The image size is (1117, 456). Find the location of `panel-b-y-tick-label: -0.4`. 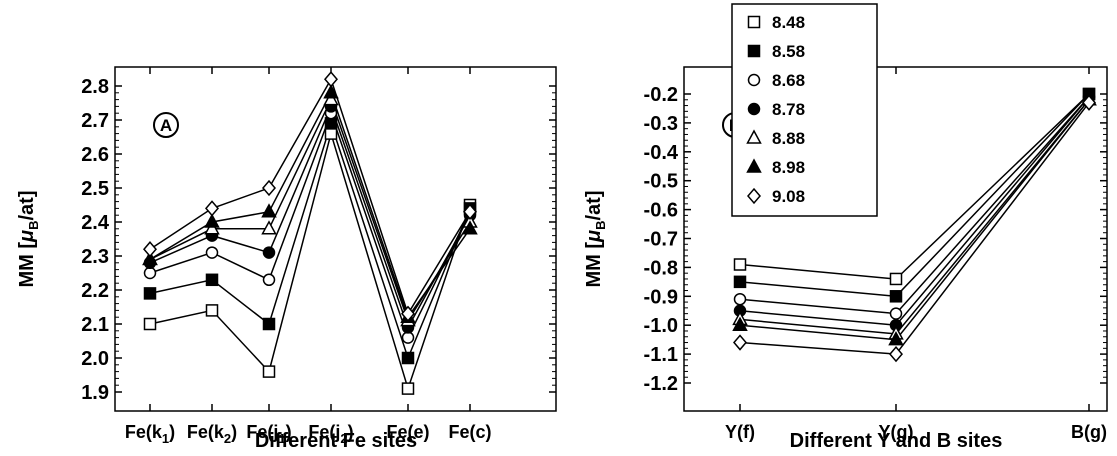

panel-b-y-tick-label: -0.4 is located at coordinates (661, 153).